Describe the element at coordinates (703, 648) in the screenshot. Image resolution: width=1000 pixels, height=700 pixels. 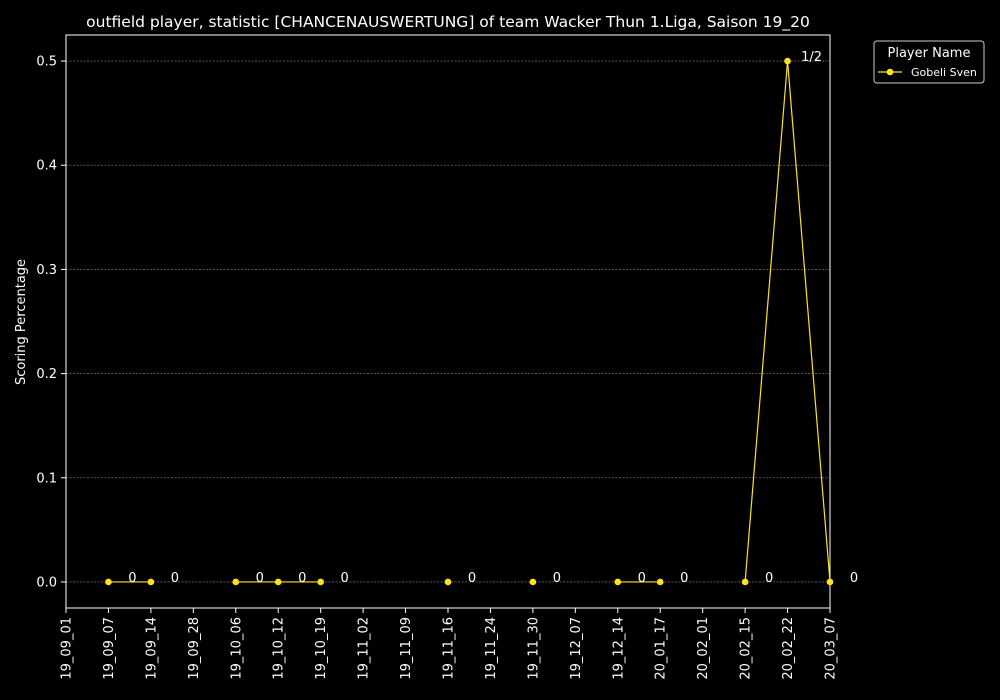
I see `x-tick-label-15: 20_02_01` at that location.